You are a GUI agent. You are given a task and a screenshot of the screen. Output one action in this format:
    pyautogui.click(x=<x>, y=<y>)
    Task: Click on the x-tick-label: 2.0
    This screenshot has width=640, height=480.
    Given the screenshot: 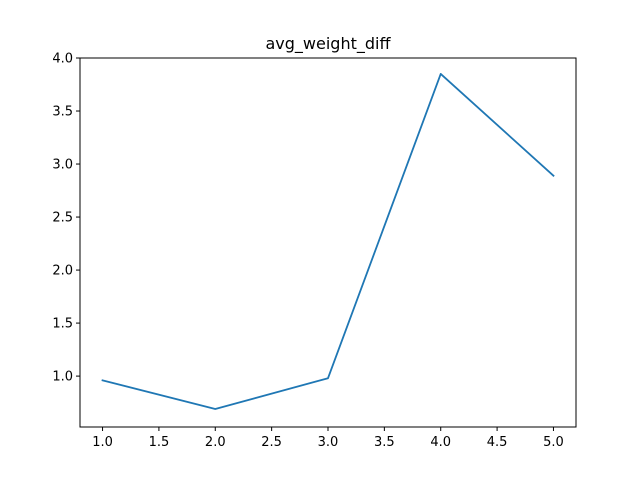 What is the action you would take?
    pyautogui.click(x=215, y=442)
    